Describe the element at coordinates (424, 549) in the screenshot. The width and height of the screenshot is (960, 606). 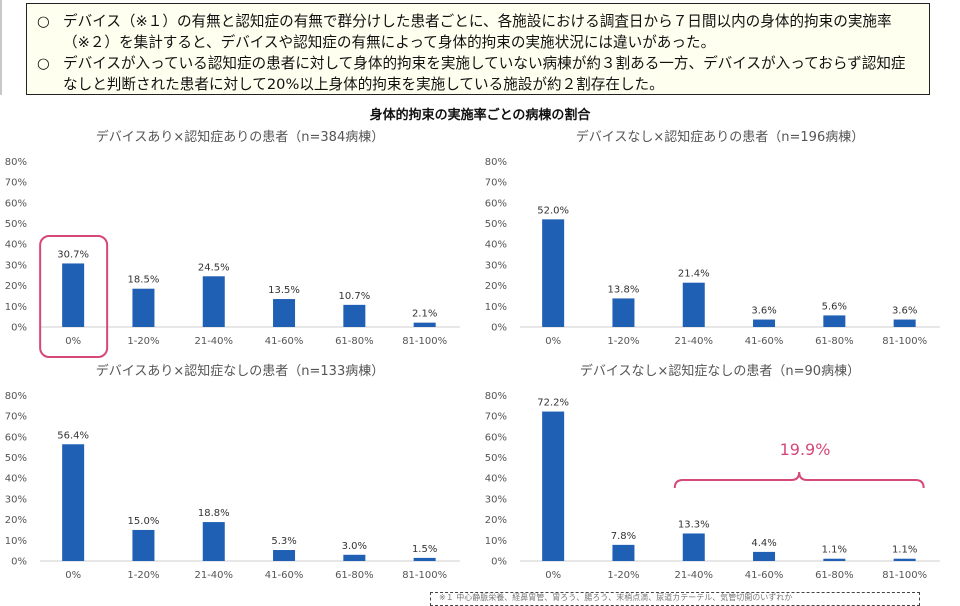
I see `data-label: 1.5%` at that location.